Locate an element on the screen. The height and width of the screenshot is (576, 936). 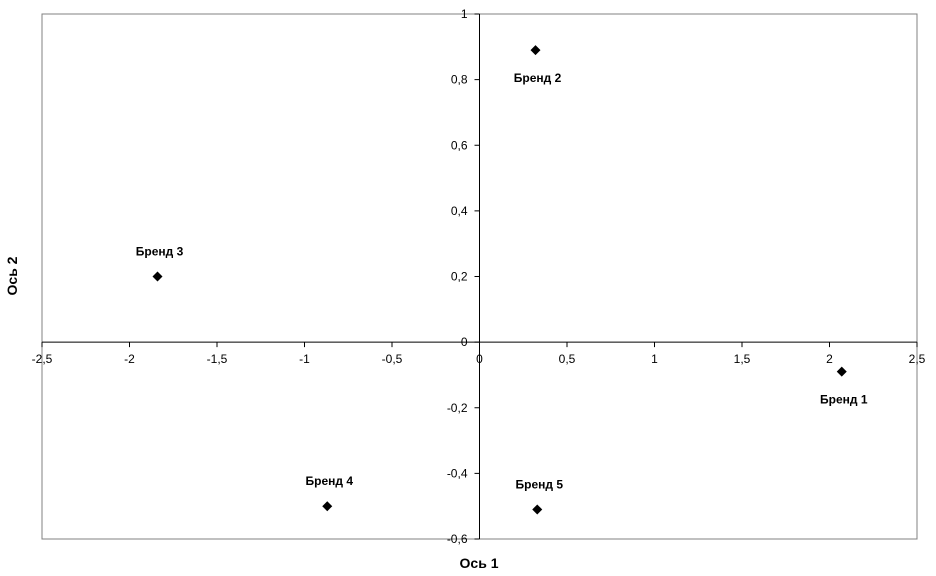
x-tick-label: -2,5 is located at coordinates (42, 359).